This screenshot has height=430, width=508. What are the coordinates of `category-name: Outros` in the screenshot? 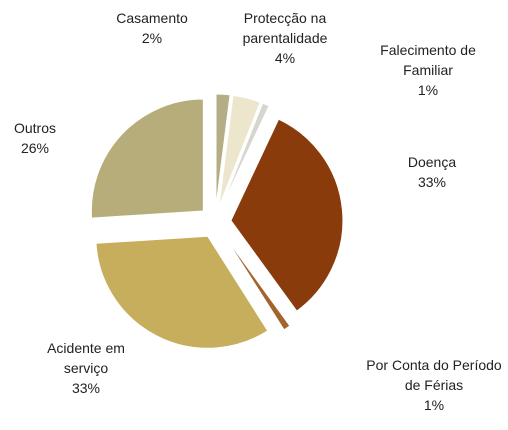 It's located at (34, 128).